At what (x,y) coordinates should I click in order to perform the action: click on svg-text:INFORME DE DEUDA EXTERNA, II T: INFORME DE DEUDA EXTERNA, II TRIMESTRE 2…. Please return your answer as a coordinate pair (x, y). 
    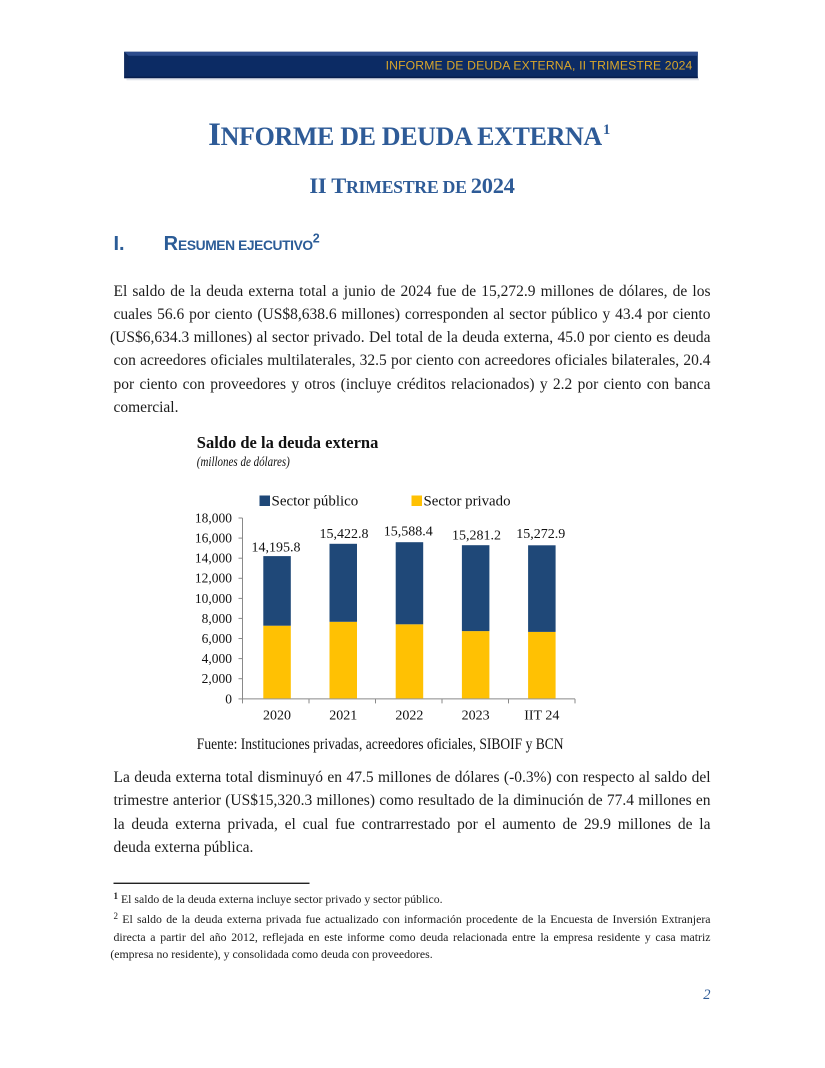
    Looking at the image, I should click on (539, 65).